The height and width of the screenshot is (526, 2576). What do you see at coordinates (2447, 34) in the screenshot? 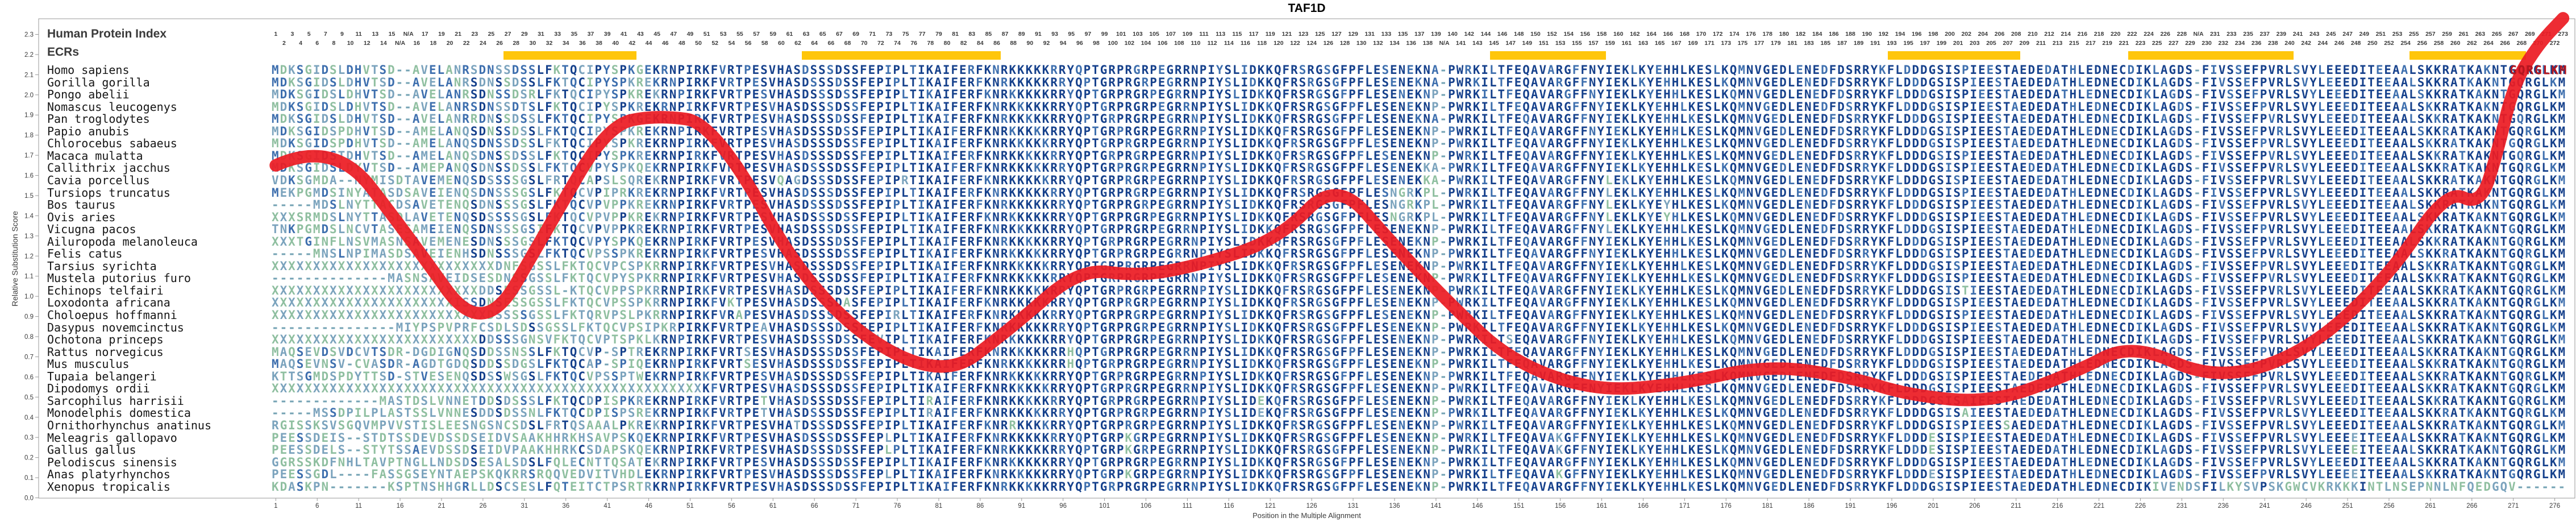
I see `human-index-number: 259` at bounding box center [2447, 34].